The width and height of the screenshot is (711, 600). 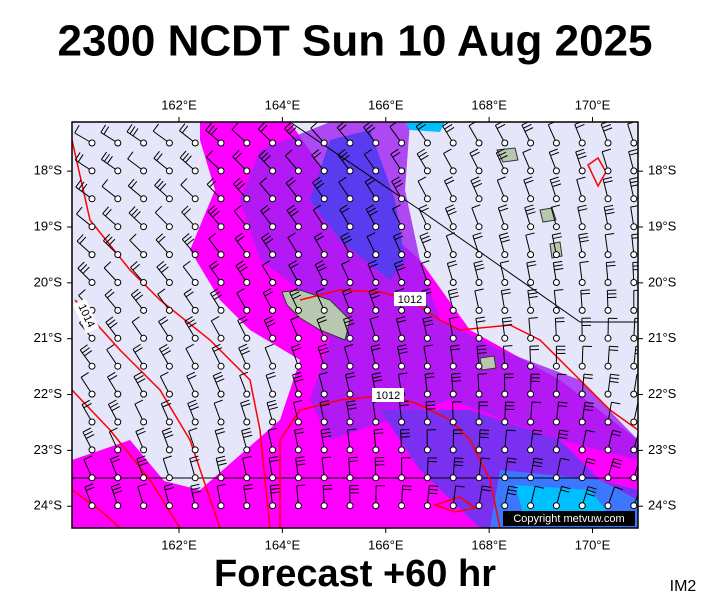 I want to click on lat-tick-label: 19°S, so click(x=662, y=225).